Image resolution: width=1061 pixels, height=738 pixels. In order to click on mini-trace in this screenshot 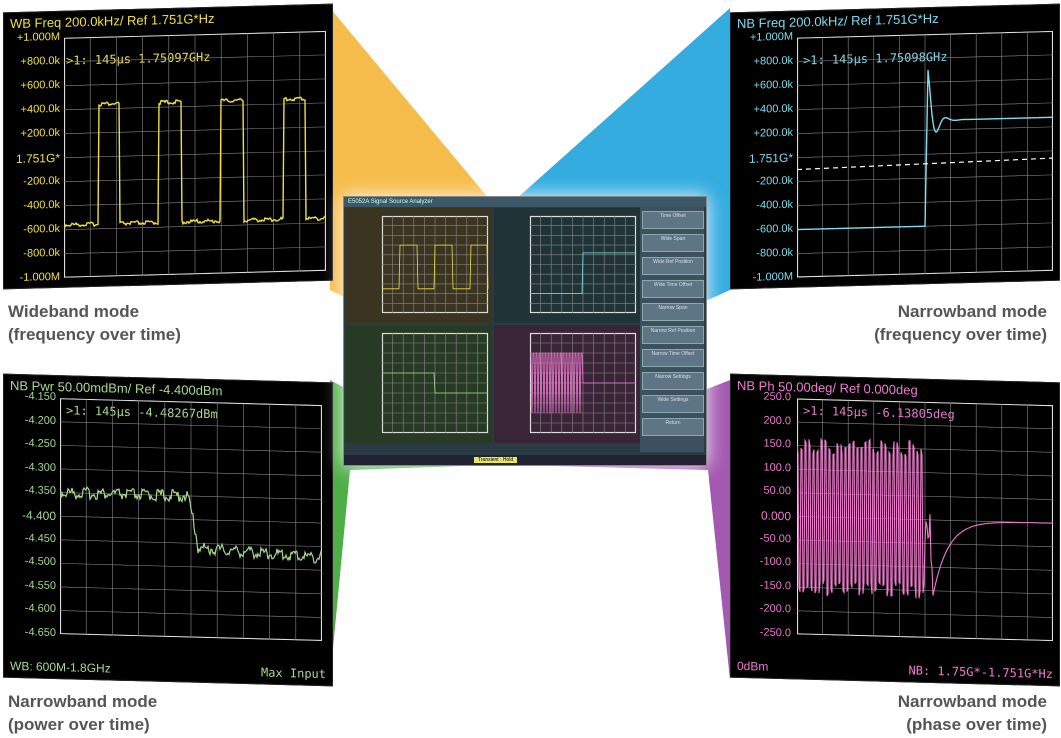, I will do `click(583, 383)`.